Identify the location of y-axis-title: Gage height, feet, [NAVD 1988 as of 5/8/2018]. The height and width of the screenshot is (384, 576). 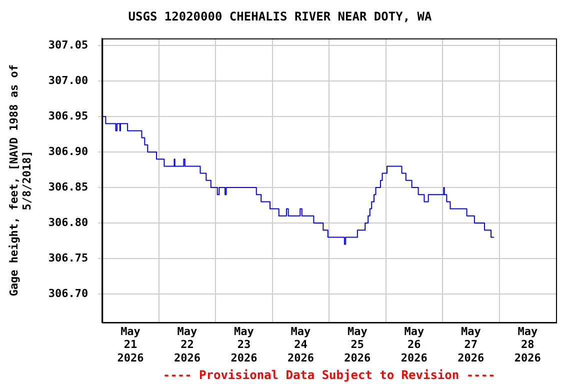
(20, 180).